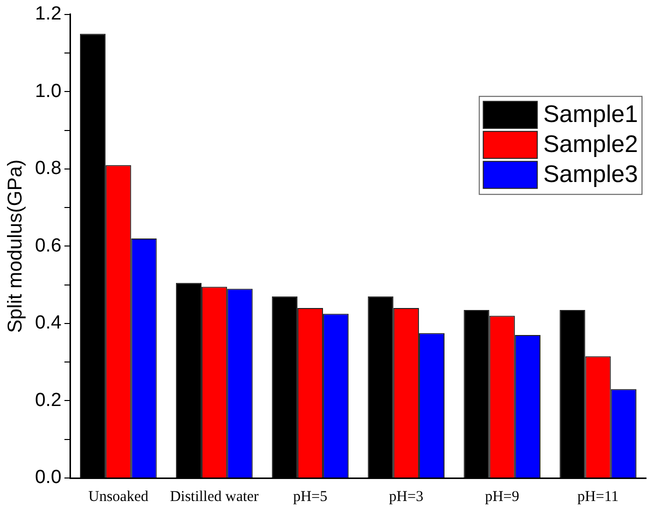 This screenshot has height=516, width=654. Describe the element at coordinates (590, 174) in the screenshot. I see `legend-label: Sample3` at that location.